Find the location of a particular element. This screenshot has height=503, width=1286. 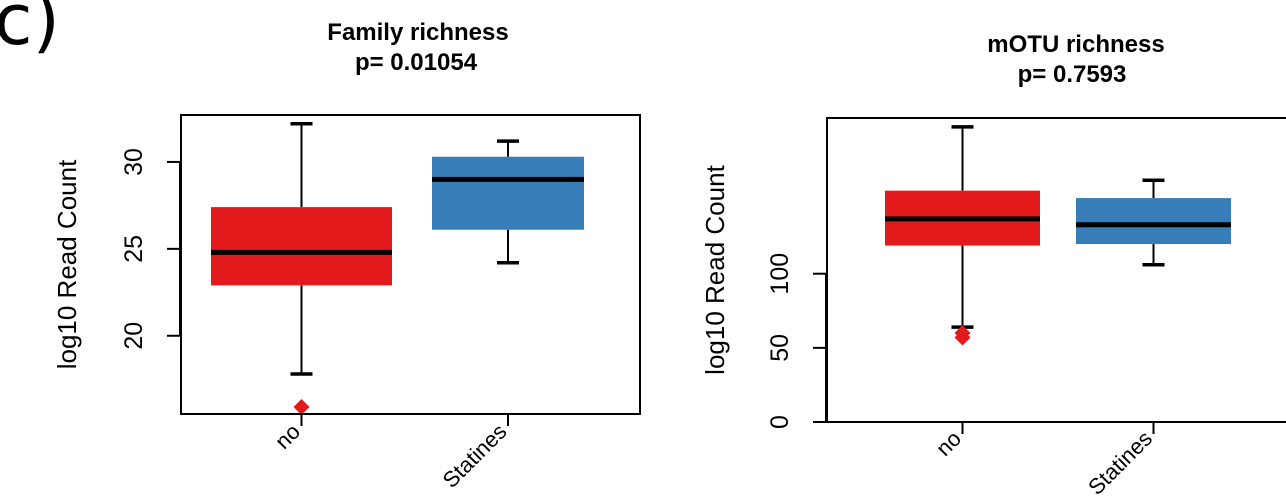

chart-subtitle: p= 0.7593 is located at coordinates (1072, 74).